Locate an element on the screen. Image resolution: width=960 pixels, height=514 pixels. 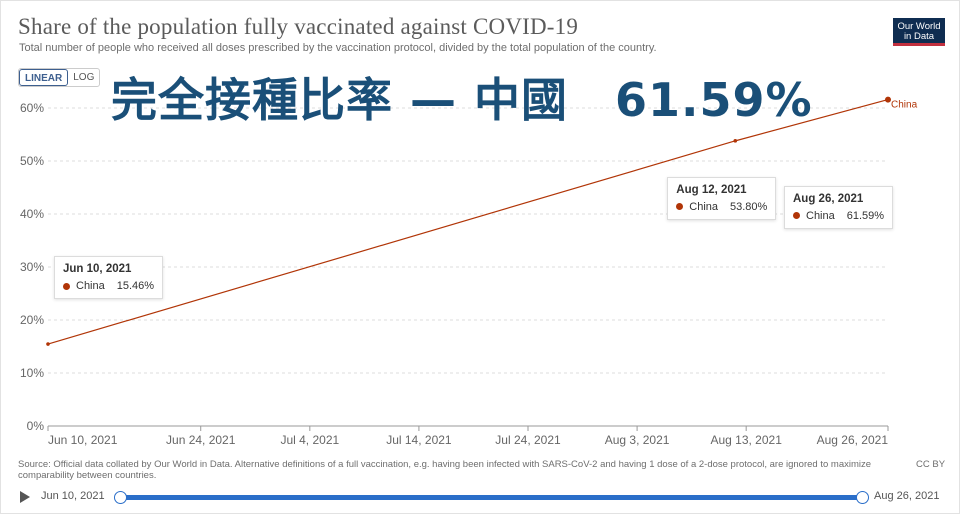
log-scale-button: LOG is located at coordinates (84, 77).